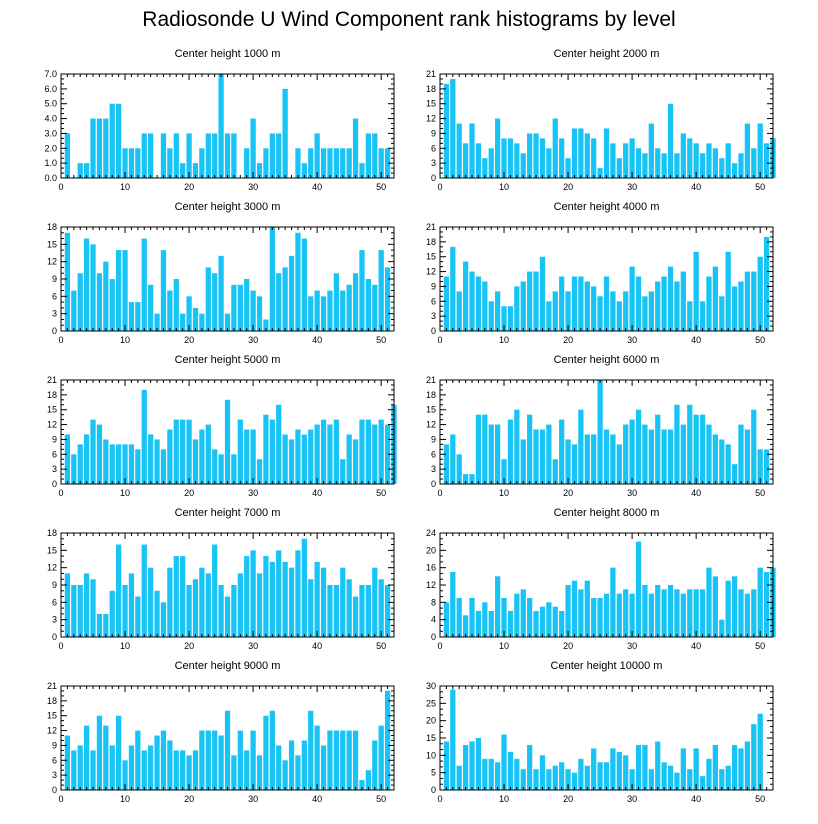 This screenshot has width=818, height=824. What do you see at coordinates (607, 513) in the screenshot?
I see `panel-title: Center height 8000 m` at bounding box center [607, 513].